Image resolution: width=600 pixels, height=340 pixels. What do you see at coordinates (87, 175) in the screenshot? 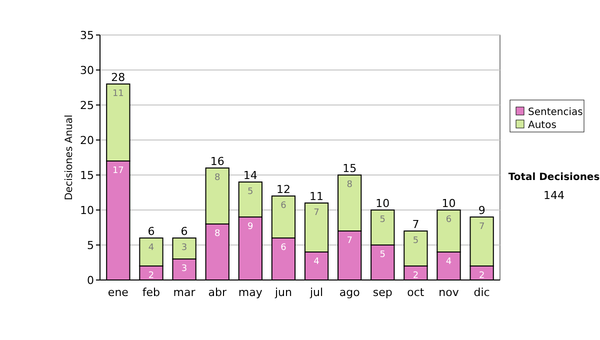
I see `y-tick-label: 15` at bounding box center [87, 175].